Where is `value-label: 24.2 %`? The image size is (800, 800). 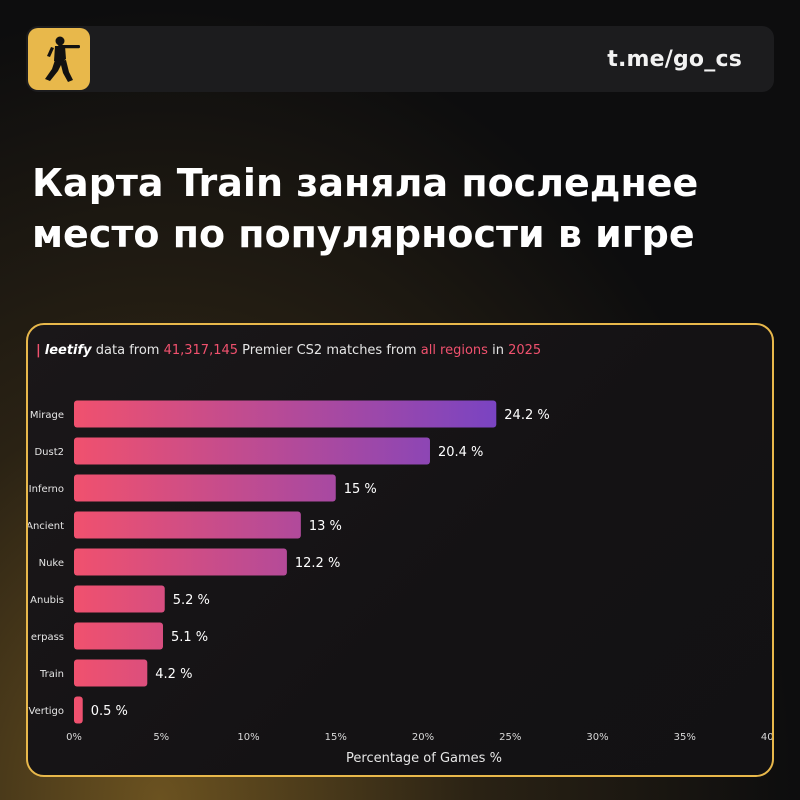 value-label: 24.2 % is located at coordinates (526, 415).